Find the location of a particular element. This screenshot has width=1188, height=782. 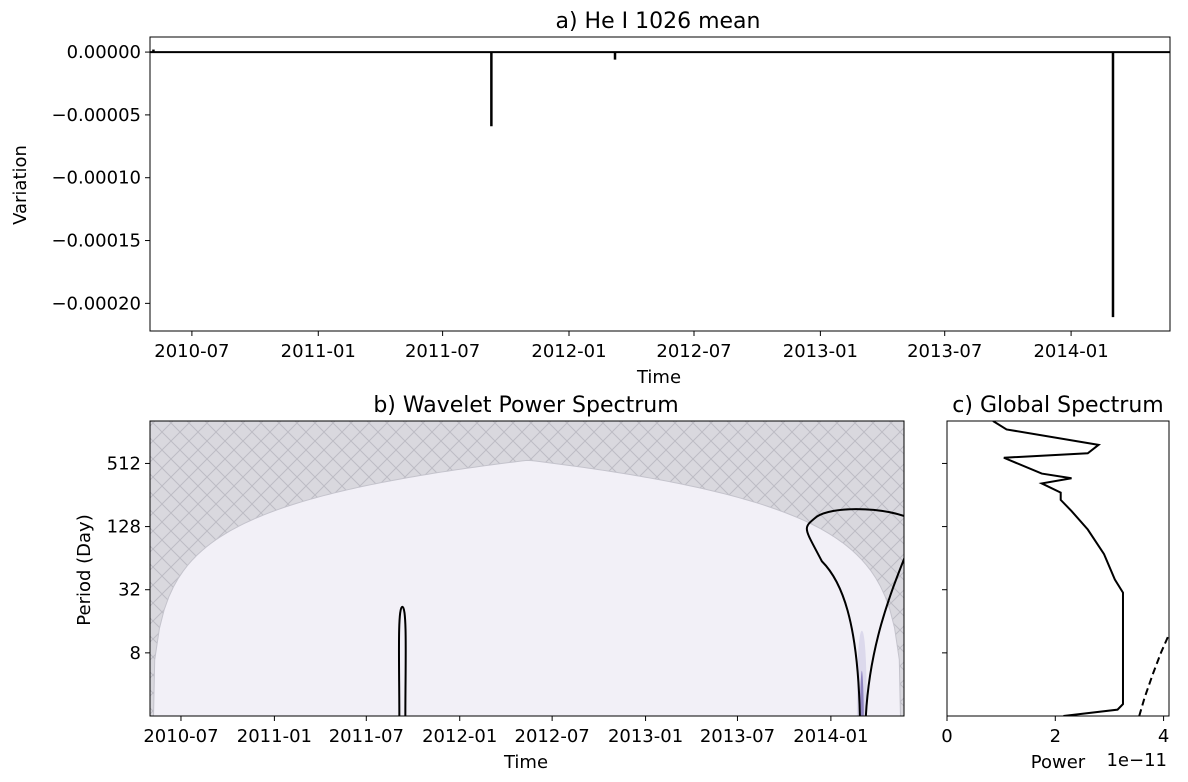

panel-c-series is located at coordinates (1080, 568).